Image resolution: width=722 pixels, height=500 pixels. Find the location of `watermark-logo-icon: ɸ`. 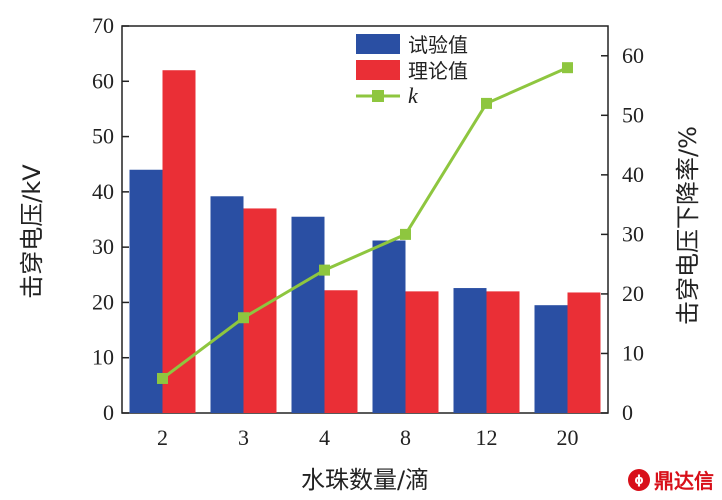

watermark-logo-icon: ɸ is located at coordinates (639, 479).